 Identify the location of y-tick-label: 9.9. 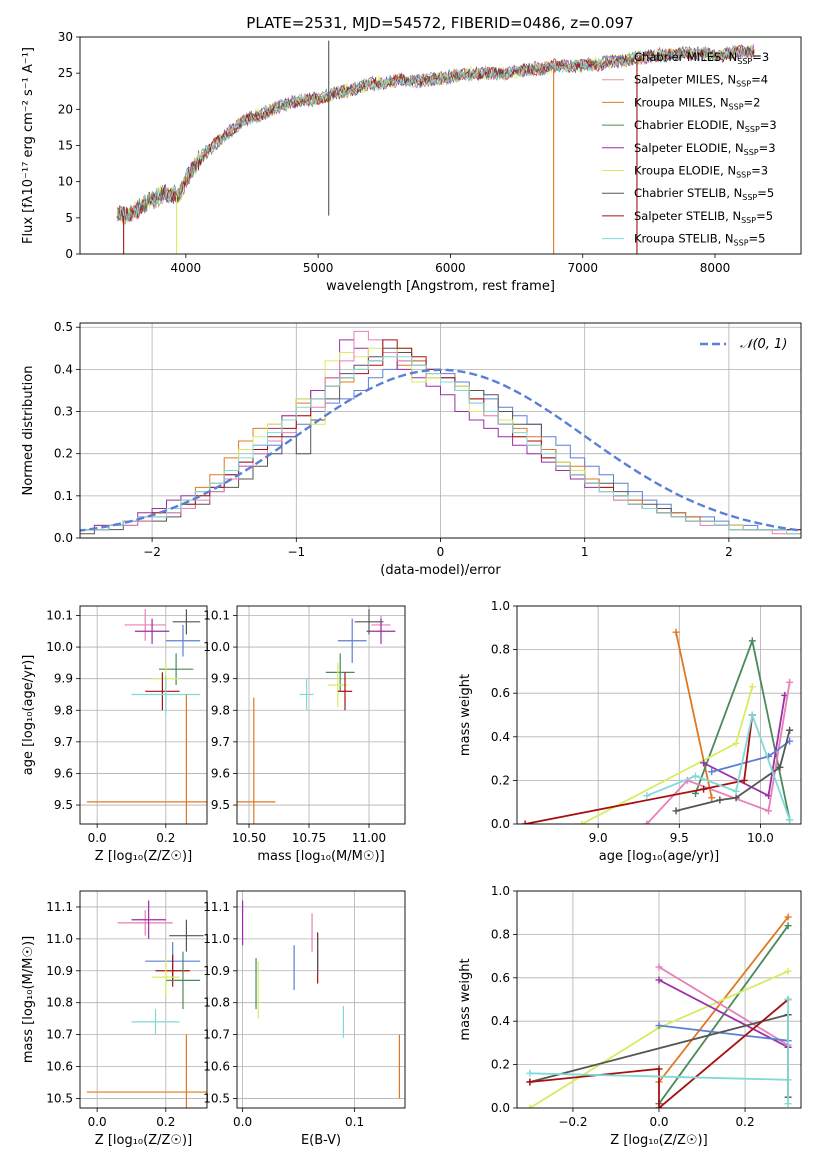
(220, 679).